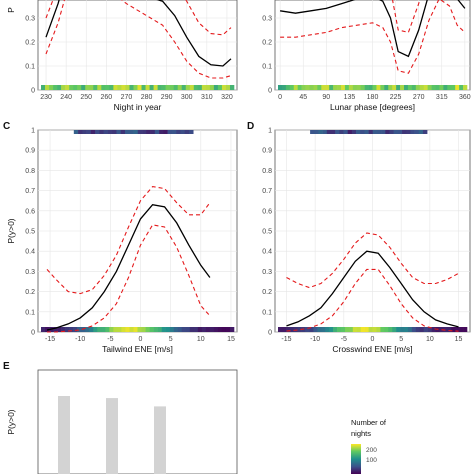 Image resolution: width=474 pixels, height=474 pixels. I want to click on x-tick-label: 5, so click(401, 339).